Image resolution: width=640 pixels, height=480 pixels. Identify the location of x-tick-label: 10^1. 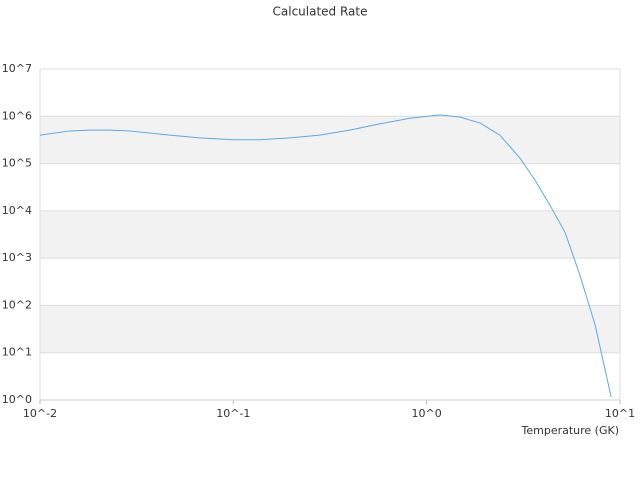
(620, 413).